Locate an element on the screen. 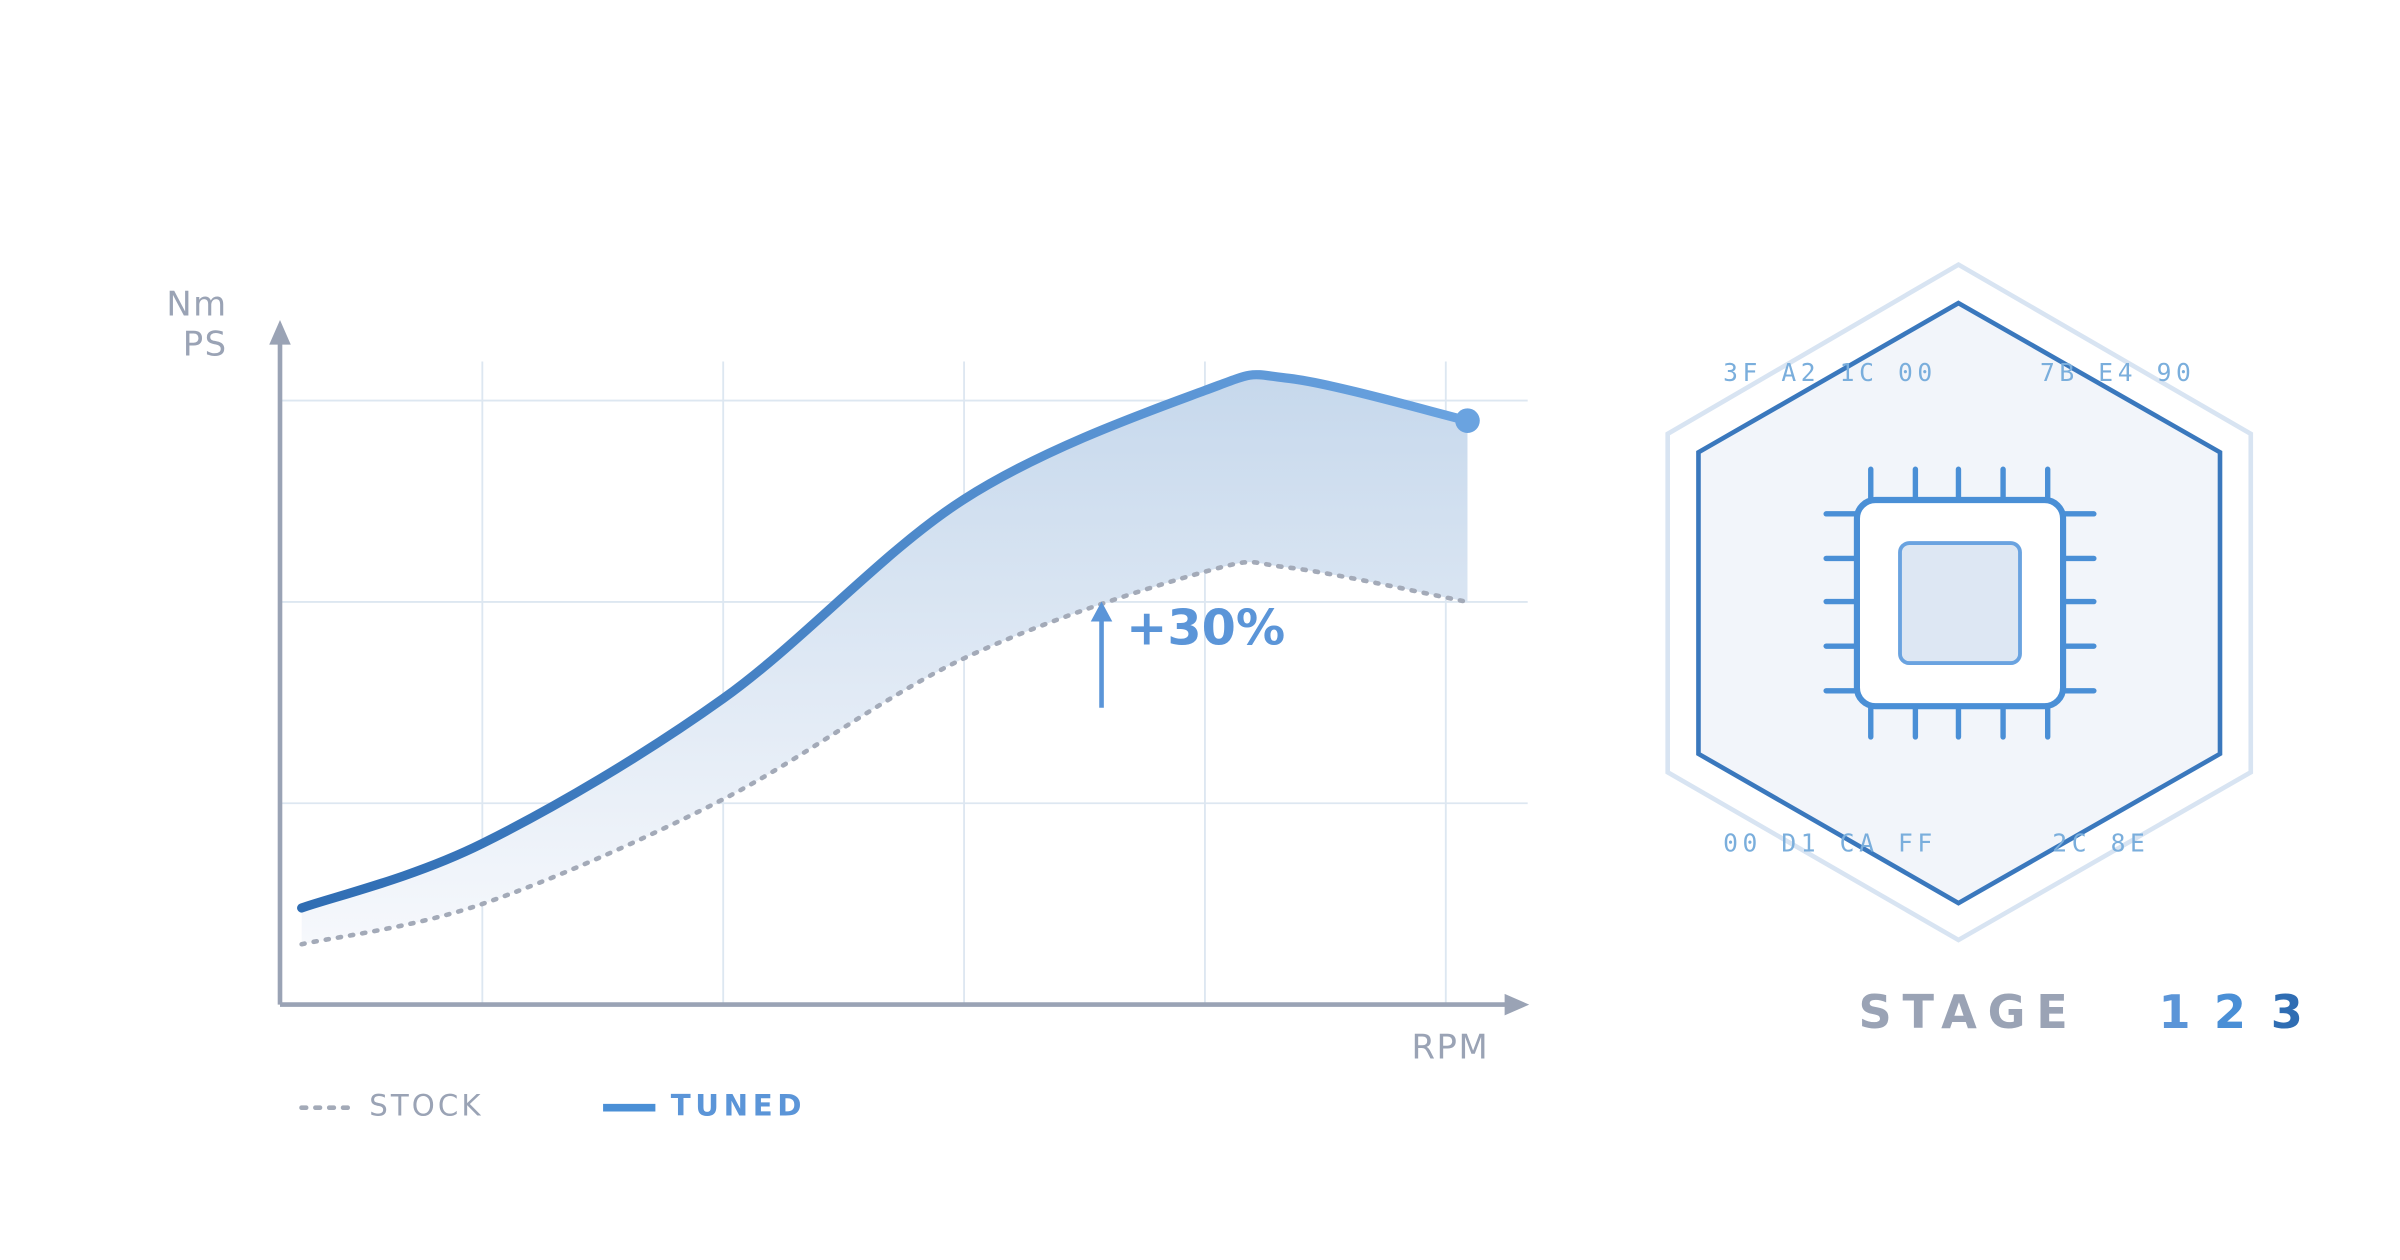 This screenshot has height=1260, width=2400. annotation: +30% is located at coordinates (1205, 627).